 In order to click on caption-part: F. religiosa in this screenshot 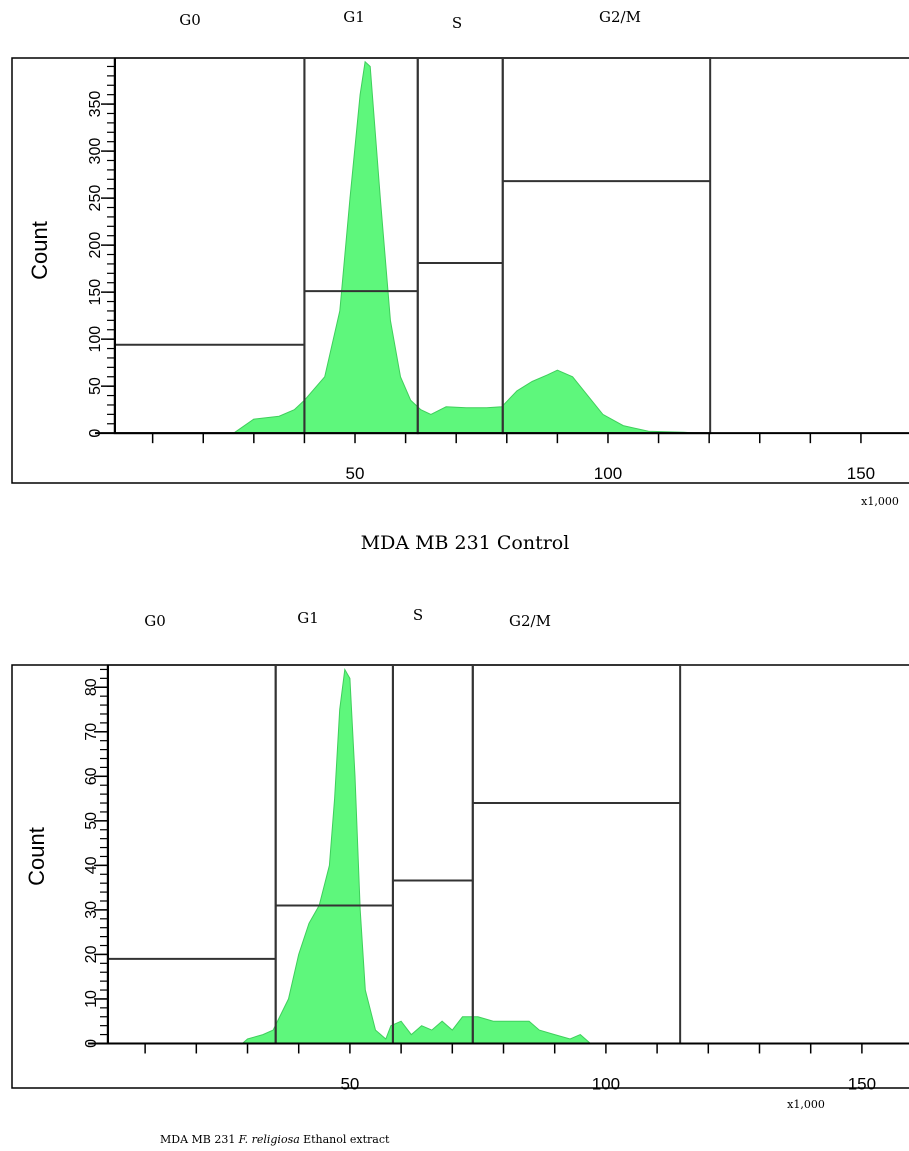, I will do `click(269, 1139)`.